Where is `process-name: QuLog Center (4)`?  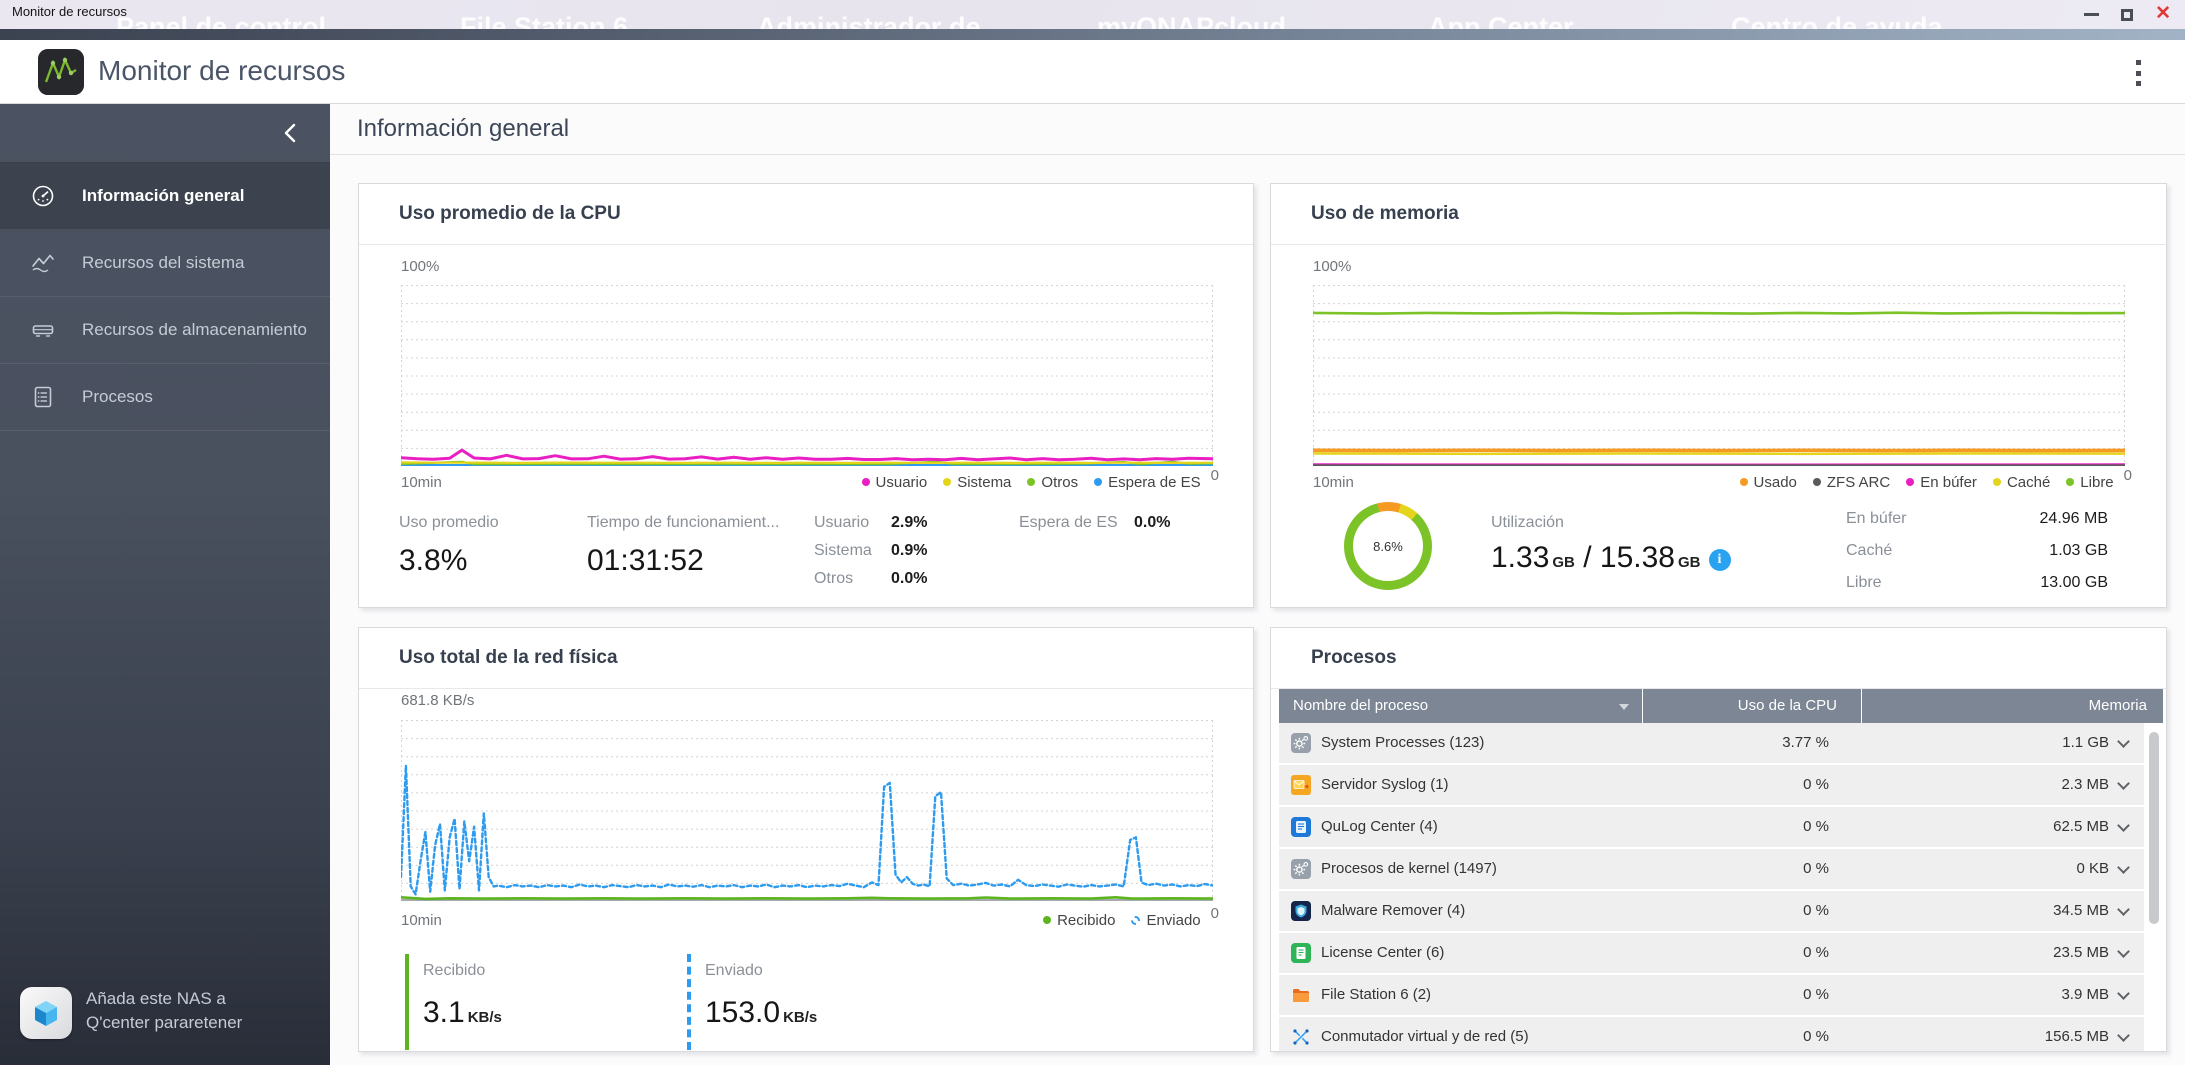 process-name: QuLog Center (4) is located at coordinates (1379, 826).